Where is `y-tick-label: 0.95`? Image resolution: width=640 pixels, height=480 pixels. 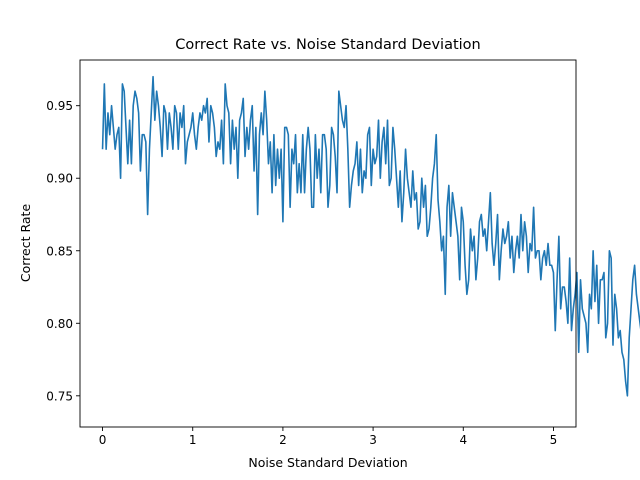 y-tick-label: 0.95 is located at coordinates (59, 106).